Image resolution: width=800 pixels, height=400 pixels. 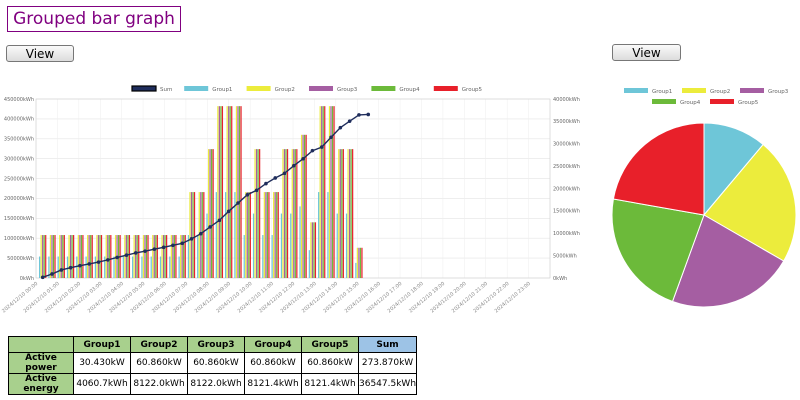 I want to click on legend-item-group3: Group3, so click(x=333, y=89).